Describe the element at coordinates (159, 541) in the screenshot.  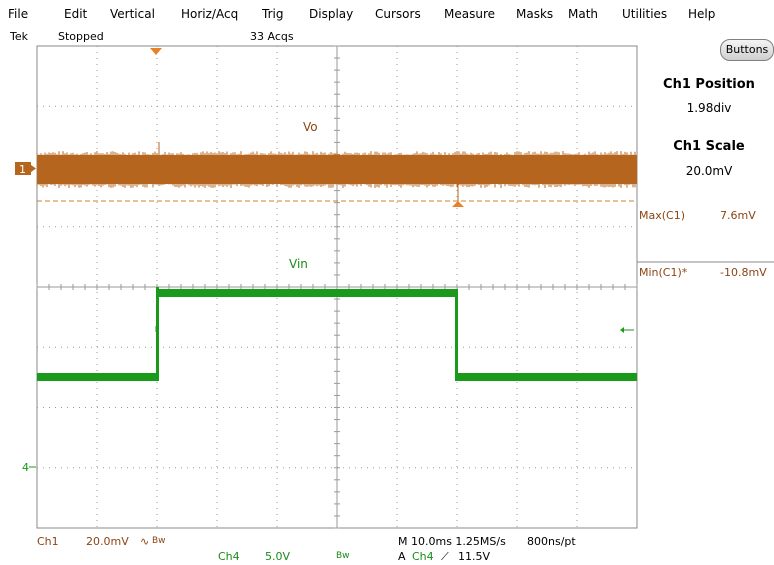
I see `ch1-bw-limit: Bw` at that location.